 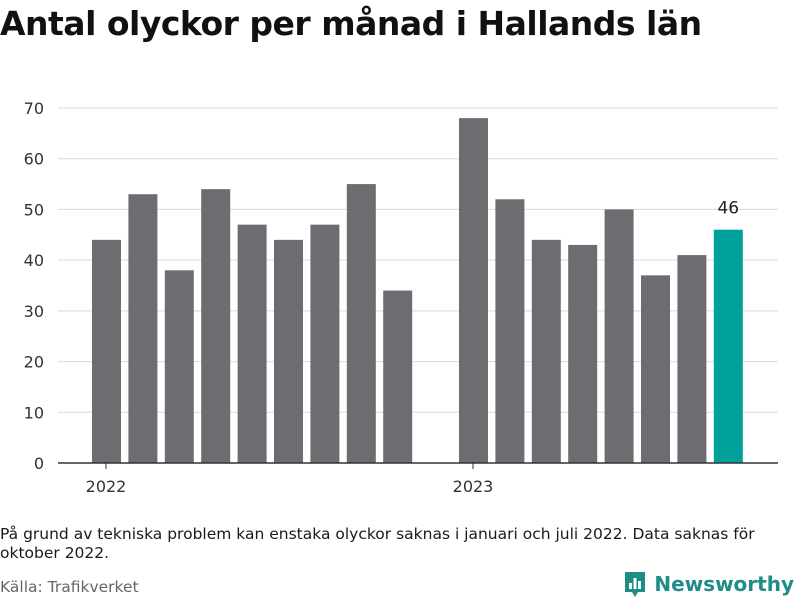 What do you see at coordinates (635, 584) in the screenshot?
I see `bar-chart-icon` at bounding box center [635, 584].